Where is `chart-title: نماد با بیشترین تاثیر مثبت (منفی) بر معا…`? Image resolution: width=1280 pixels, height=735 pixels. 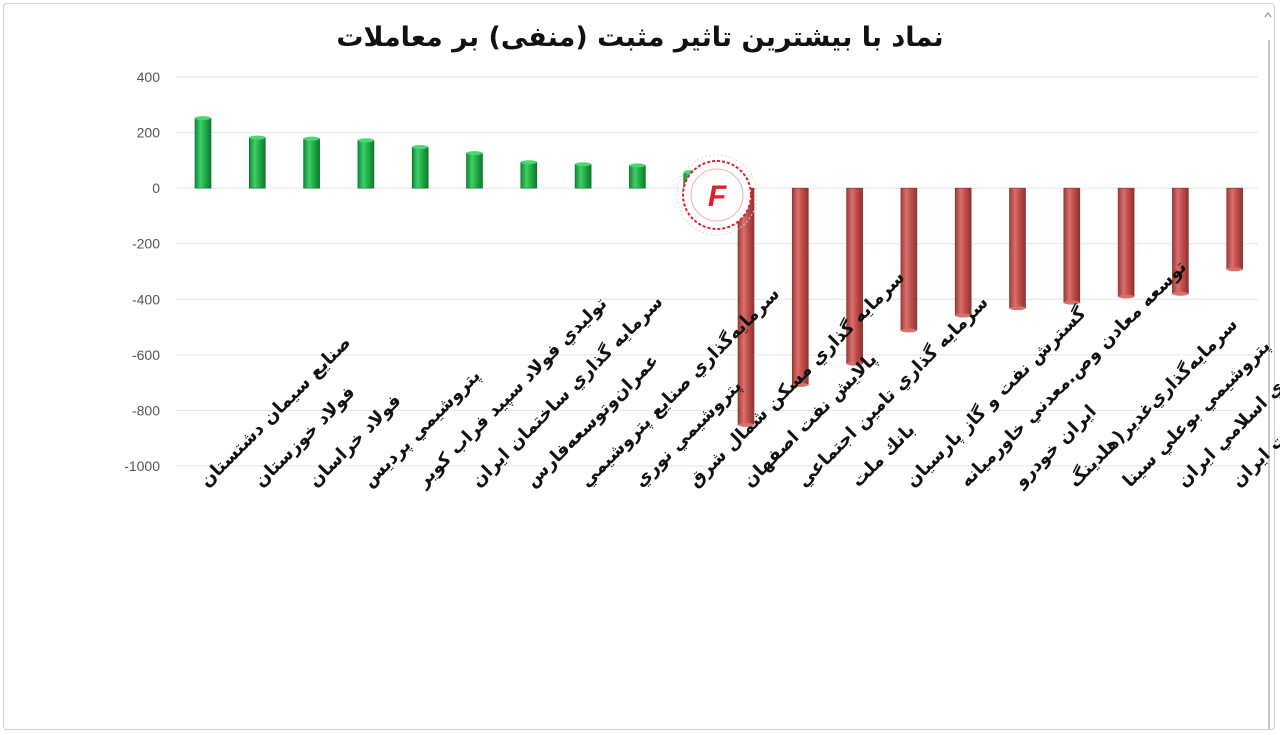
chart-title: نماد با بیشترین تاثیر مثبت (منفی) بر معا… is located at coordinates (640, 37).